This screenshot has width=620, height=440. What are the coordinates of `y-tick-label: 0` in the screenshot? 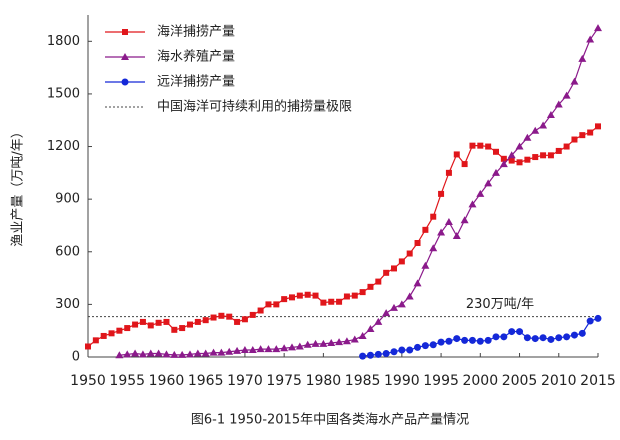 It's located at (76, 357).